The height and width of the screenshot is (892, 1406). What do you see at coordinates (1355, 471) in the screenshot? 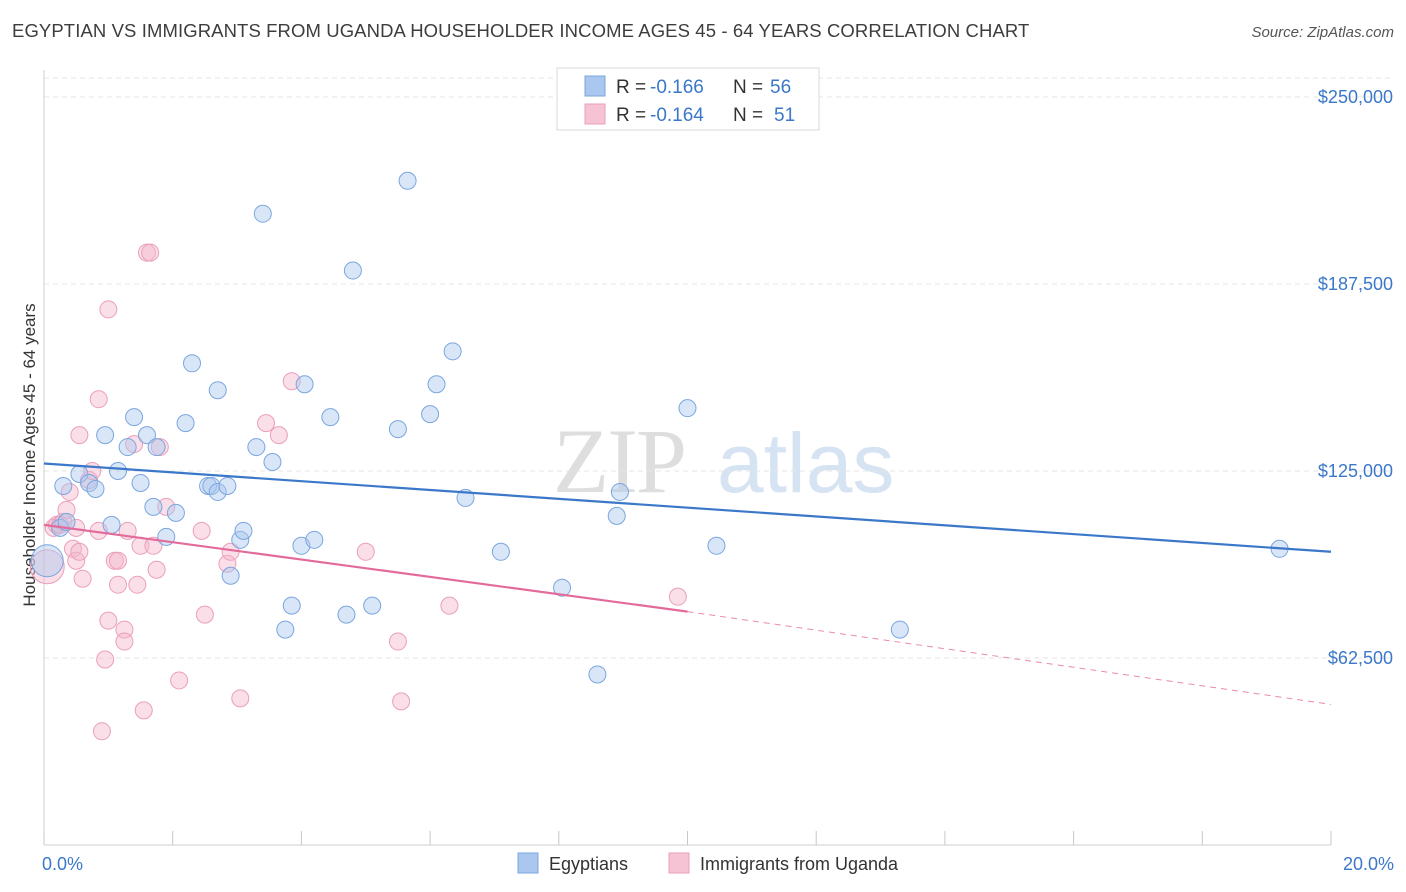
I see `y-tick-label: $125,000` at bounding box center [1355, 471].